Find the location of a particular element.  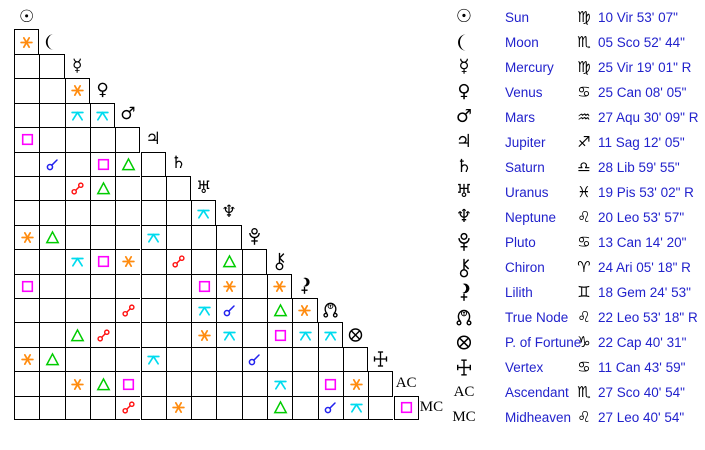

aspect-cell-vertex-true-node is located at coordinates (330, 359).